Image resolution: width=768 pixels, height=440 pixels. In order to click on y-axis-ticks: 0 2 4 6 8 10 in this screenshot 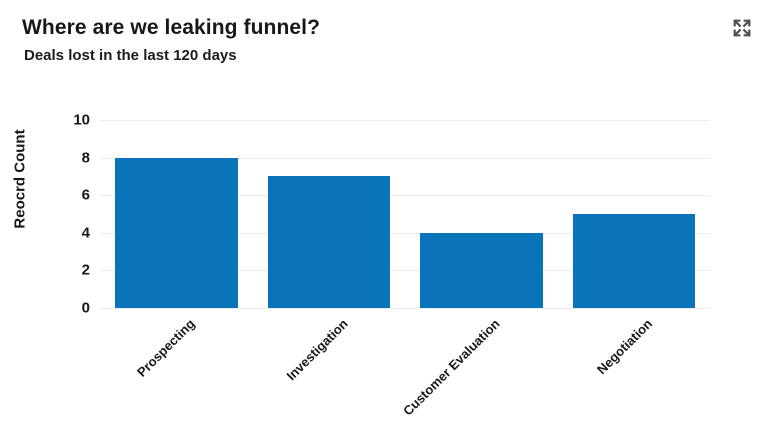, I will do `click(45, 214)`.